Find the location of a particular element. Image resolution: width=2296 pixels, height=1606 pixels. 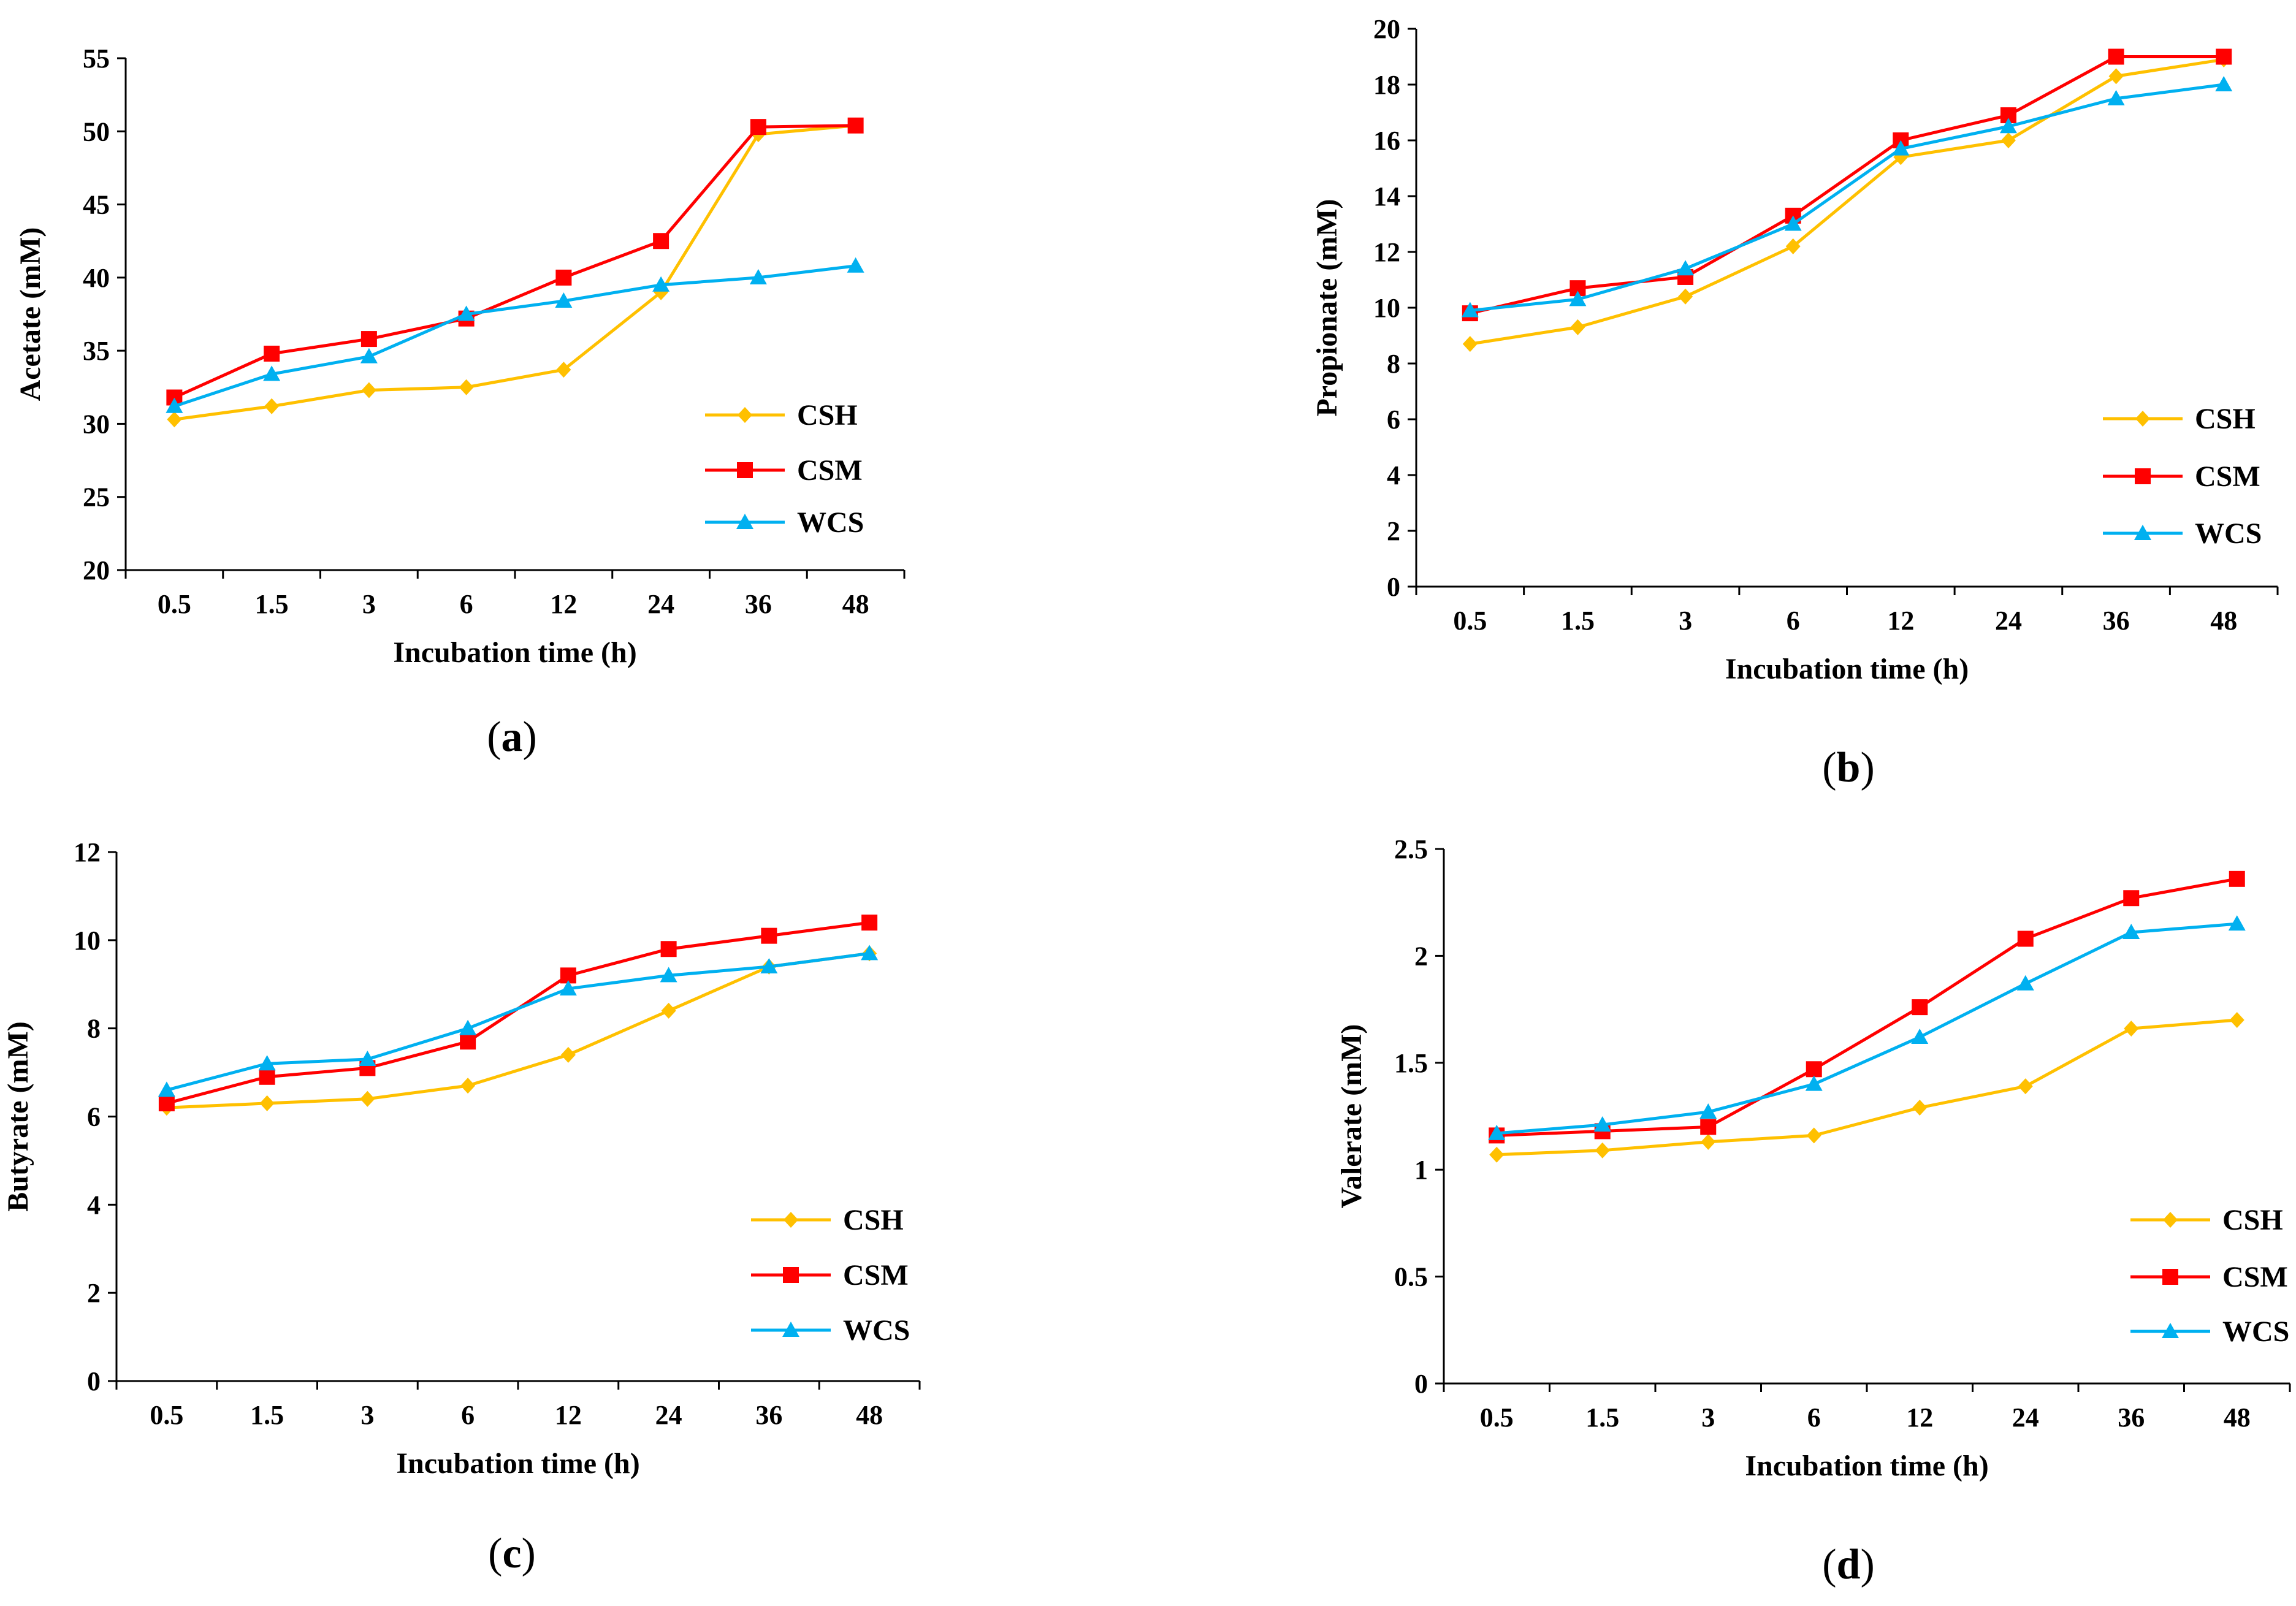

y-tick-label: 1.5 is located at coordinates (1411, 1063).